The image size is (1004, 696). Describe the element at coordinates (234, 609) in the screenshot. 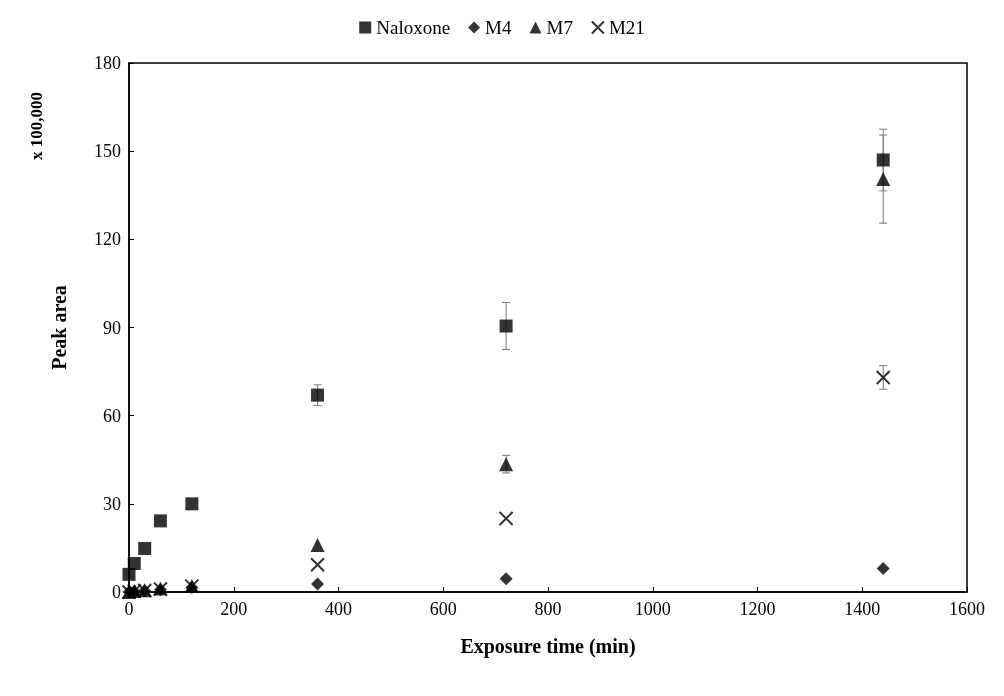

I see `x-tick-label: 200` at that location.